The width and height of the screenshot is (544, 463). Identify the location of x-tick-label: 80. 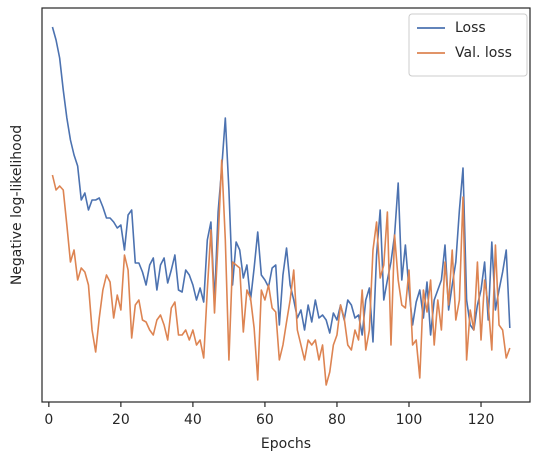
(337, 420).